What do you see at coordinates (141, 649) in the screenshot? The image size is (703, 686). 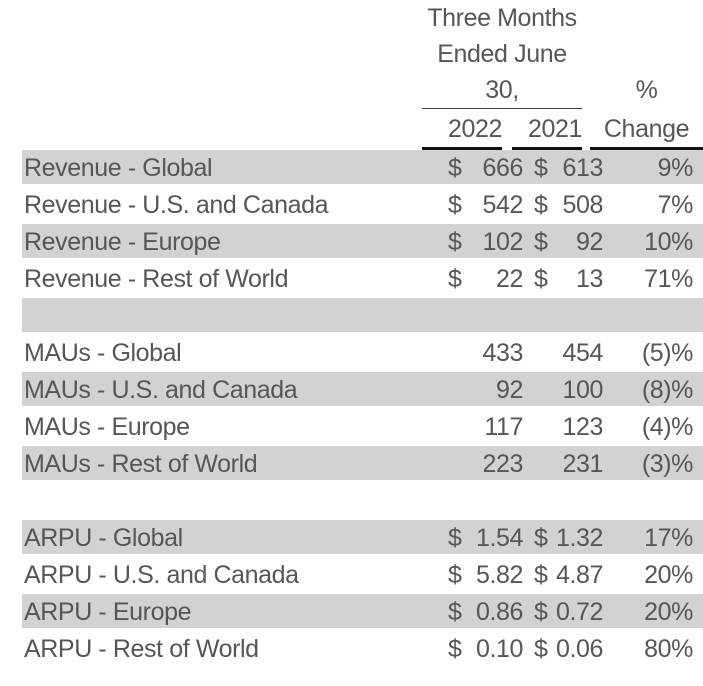 I see `row-label: ARPU - Rest of World` at bounding box center [141, 649].